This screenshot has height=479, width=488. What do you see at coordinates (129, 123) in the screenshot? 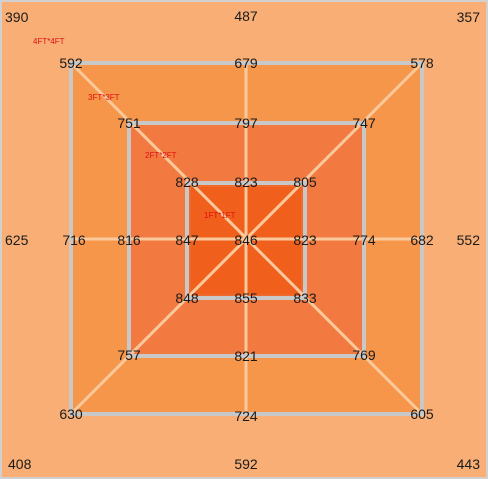
I see `ring-3ft-top-left-value: 751` at bounding box center [129, 123].